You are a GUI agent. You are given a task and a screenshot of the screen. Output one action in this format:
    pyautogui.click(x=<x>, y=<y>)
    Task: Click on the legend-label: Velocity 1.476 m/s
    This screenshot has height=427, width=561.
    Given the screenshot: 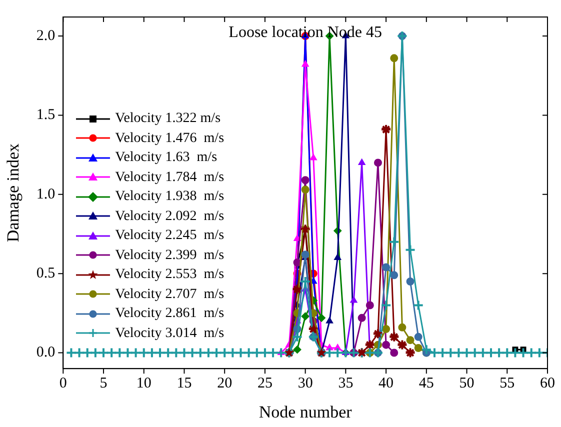 What is the action you would take?
    pyautogui.click(x=169, y=139)
    